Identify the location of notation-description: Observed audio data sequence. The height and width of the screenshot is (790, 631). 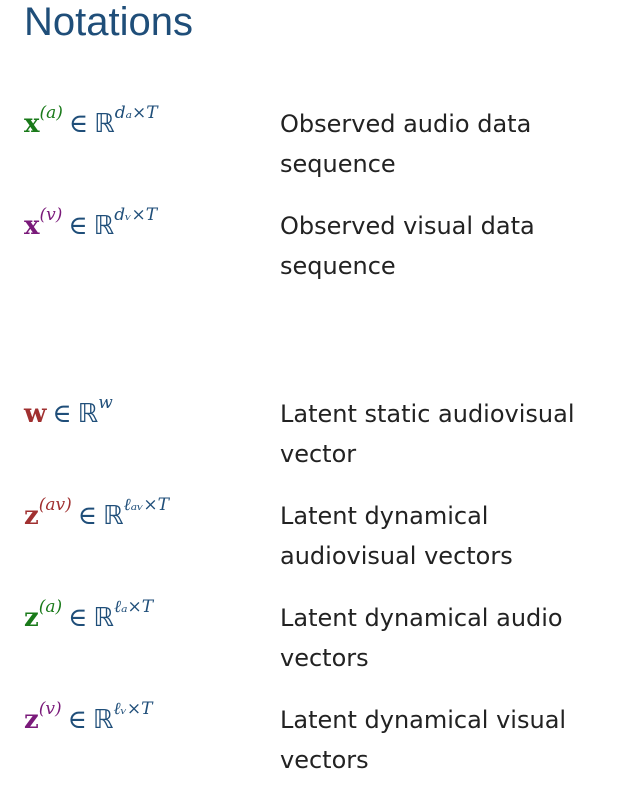
(406, 144).